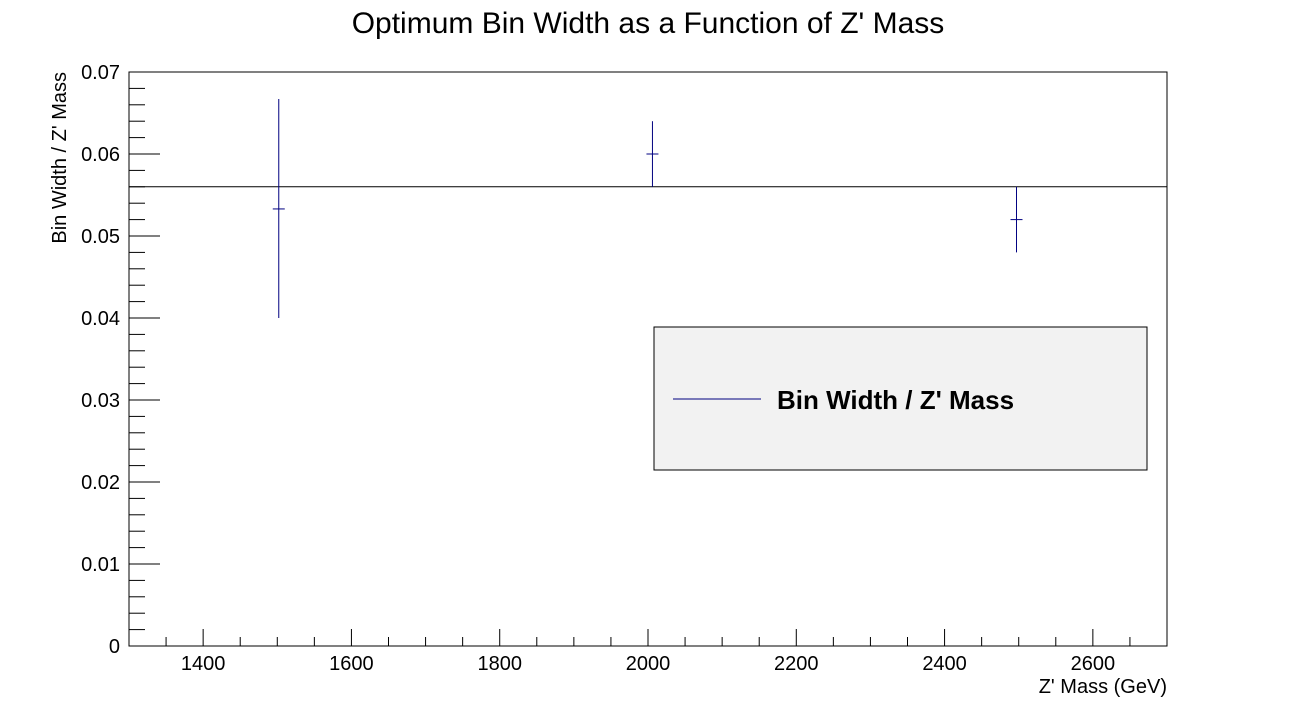  What do you see at coordinates (499, 664) in the screenshot?
I see `x-tick-label: 1800` at bounding box center [499, 664].